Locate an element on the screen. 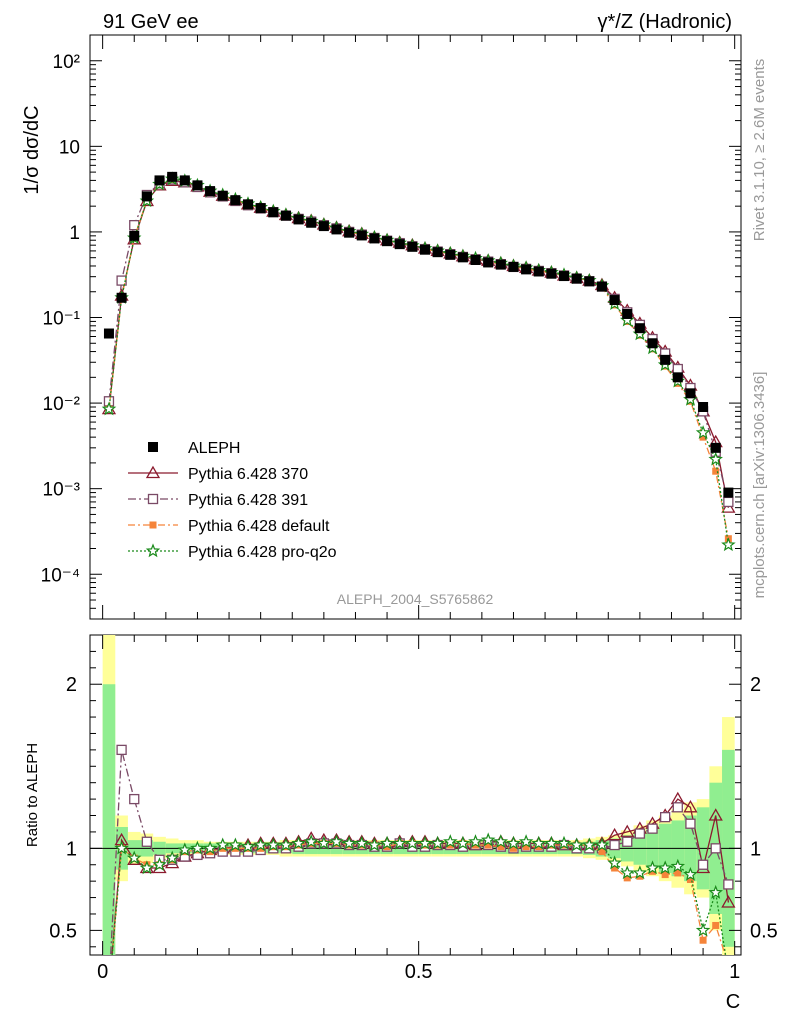 This screenshot has height=1024, width=786. header-right: γ*/Z (Hadronic) is located at coordinates (665, 22).